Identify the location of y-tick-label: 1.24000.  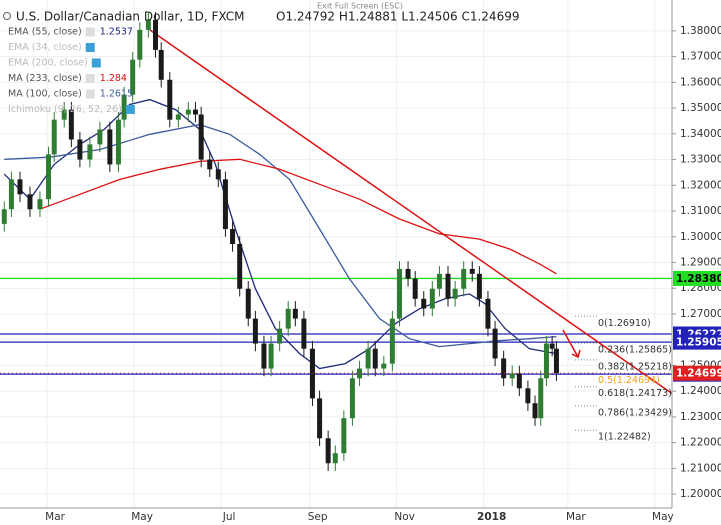
(700, 391).